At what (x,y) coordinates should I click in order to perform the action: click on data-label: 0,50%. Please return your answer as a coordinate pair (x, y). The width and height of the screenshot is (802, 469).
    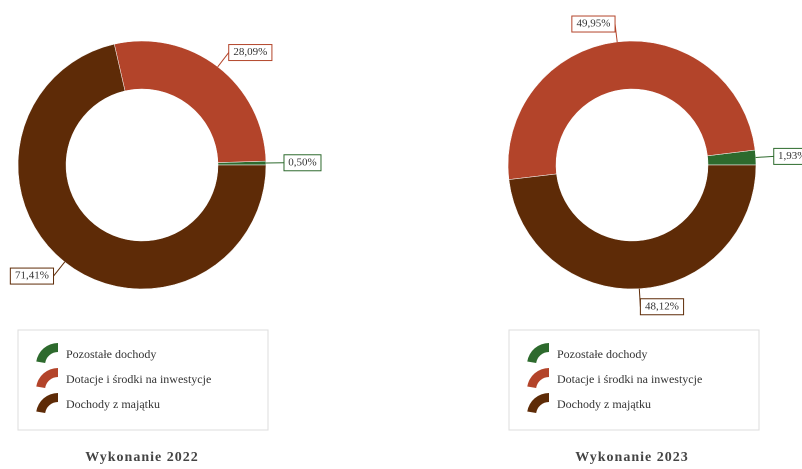
    Looking at the image, I should click on (302, 162).